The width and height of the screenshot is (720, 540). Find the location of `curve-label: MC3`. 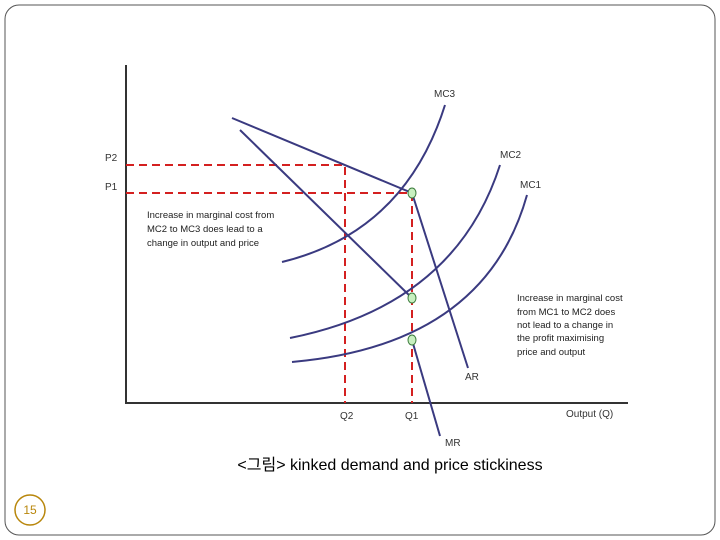

curve-label: MC3 is located at coordinates (445, 94).